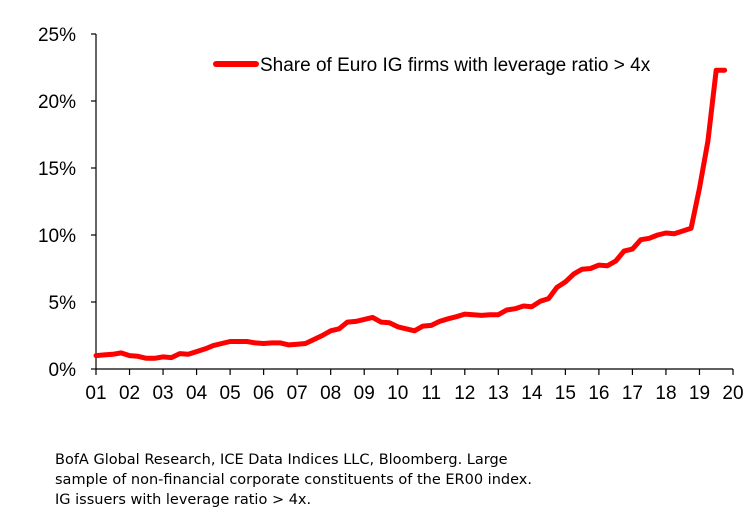  What do you see at coordinates (532, 393) in the screenshot?
I see `x-tick-label: 14` at bounding box center [532, 393].